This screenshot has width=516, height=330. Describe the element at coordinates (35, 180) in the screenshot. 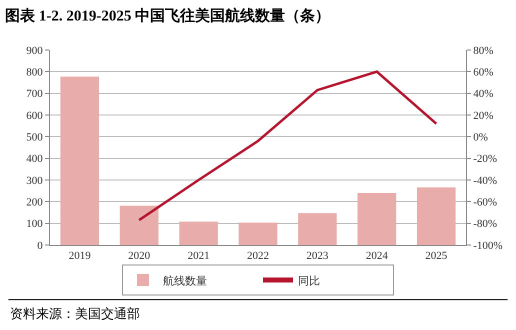

I see `y-tick-label: 300` at that location.